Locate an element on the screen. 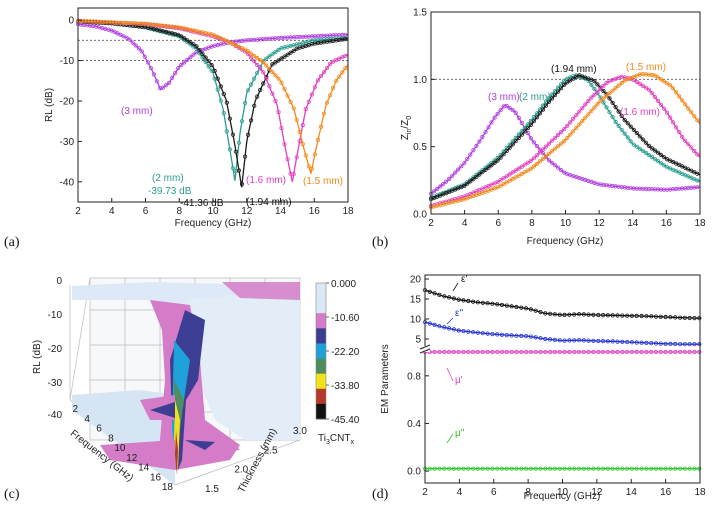  panel-b-ylabel: Zin/Z0 is located at coordinates (406, 128).